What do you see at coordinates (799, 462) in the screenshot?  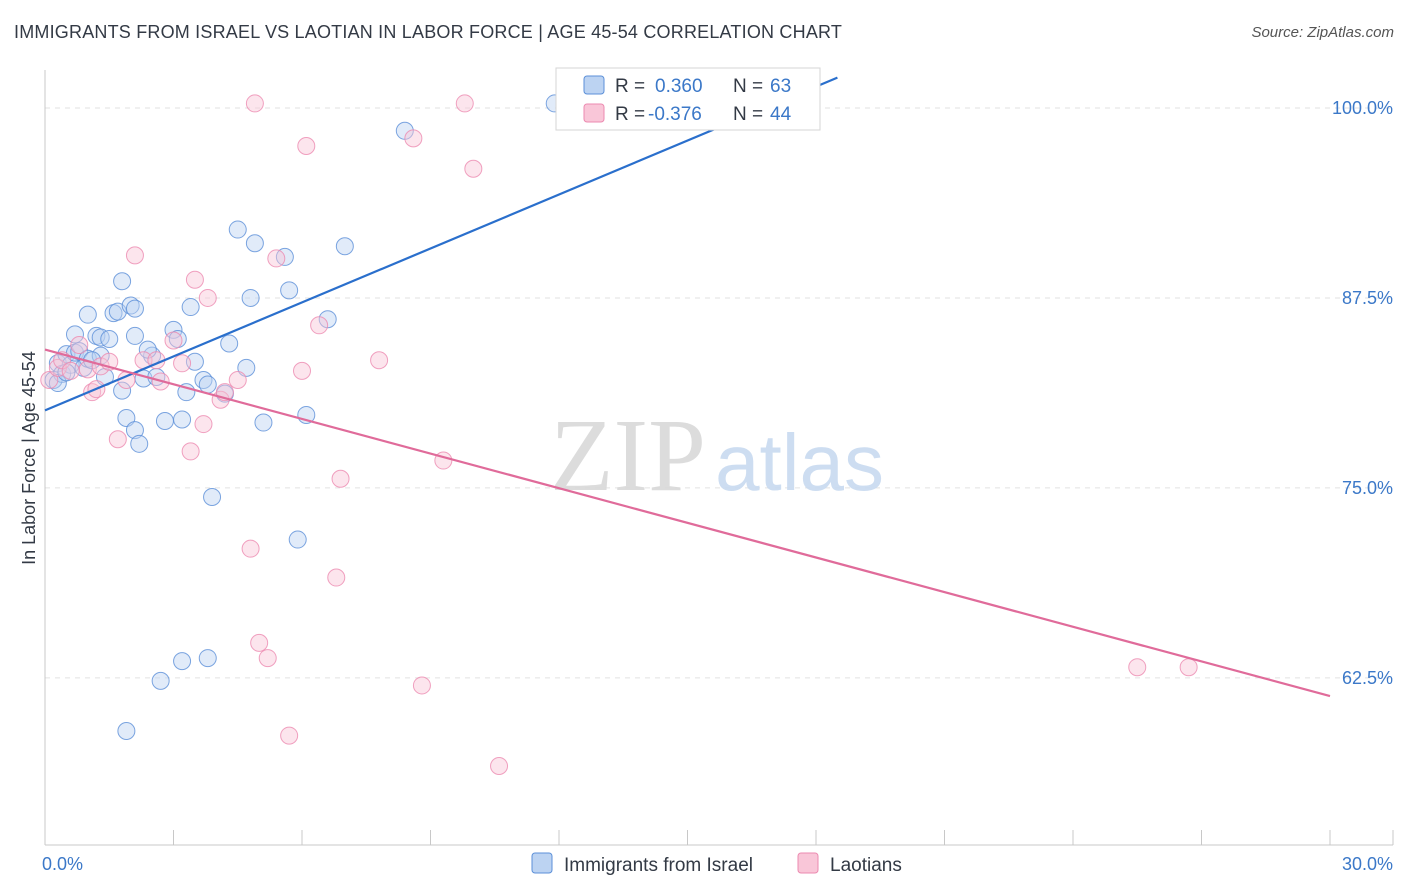 I see `watermark-atlas: atlas` at bounding box center [799, 462].